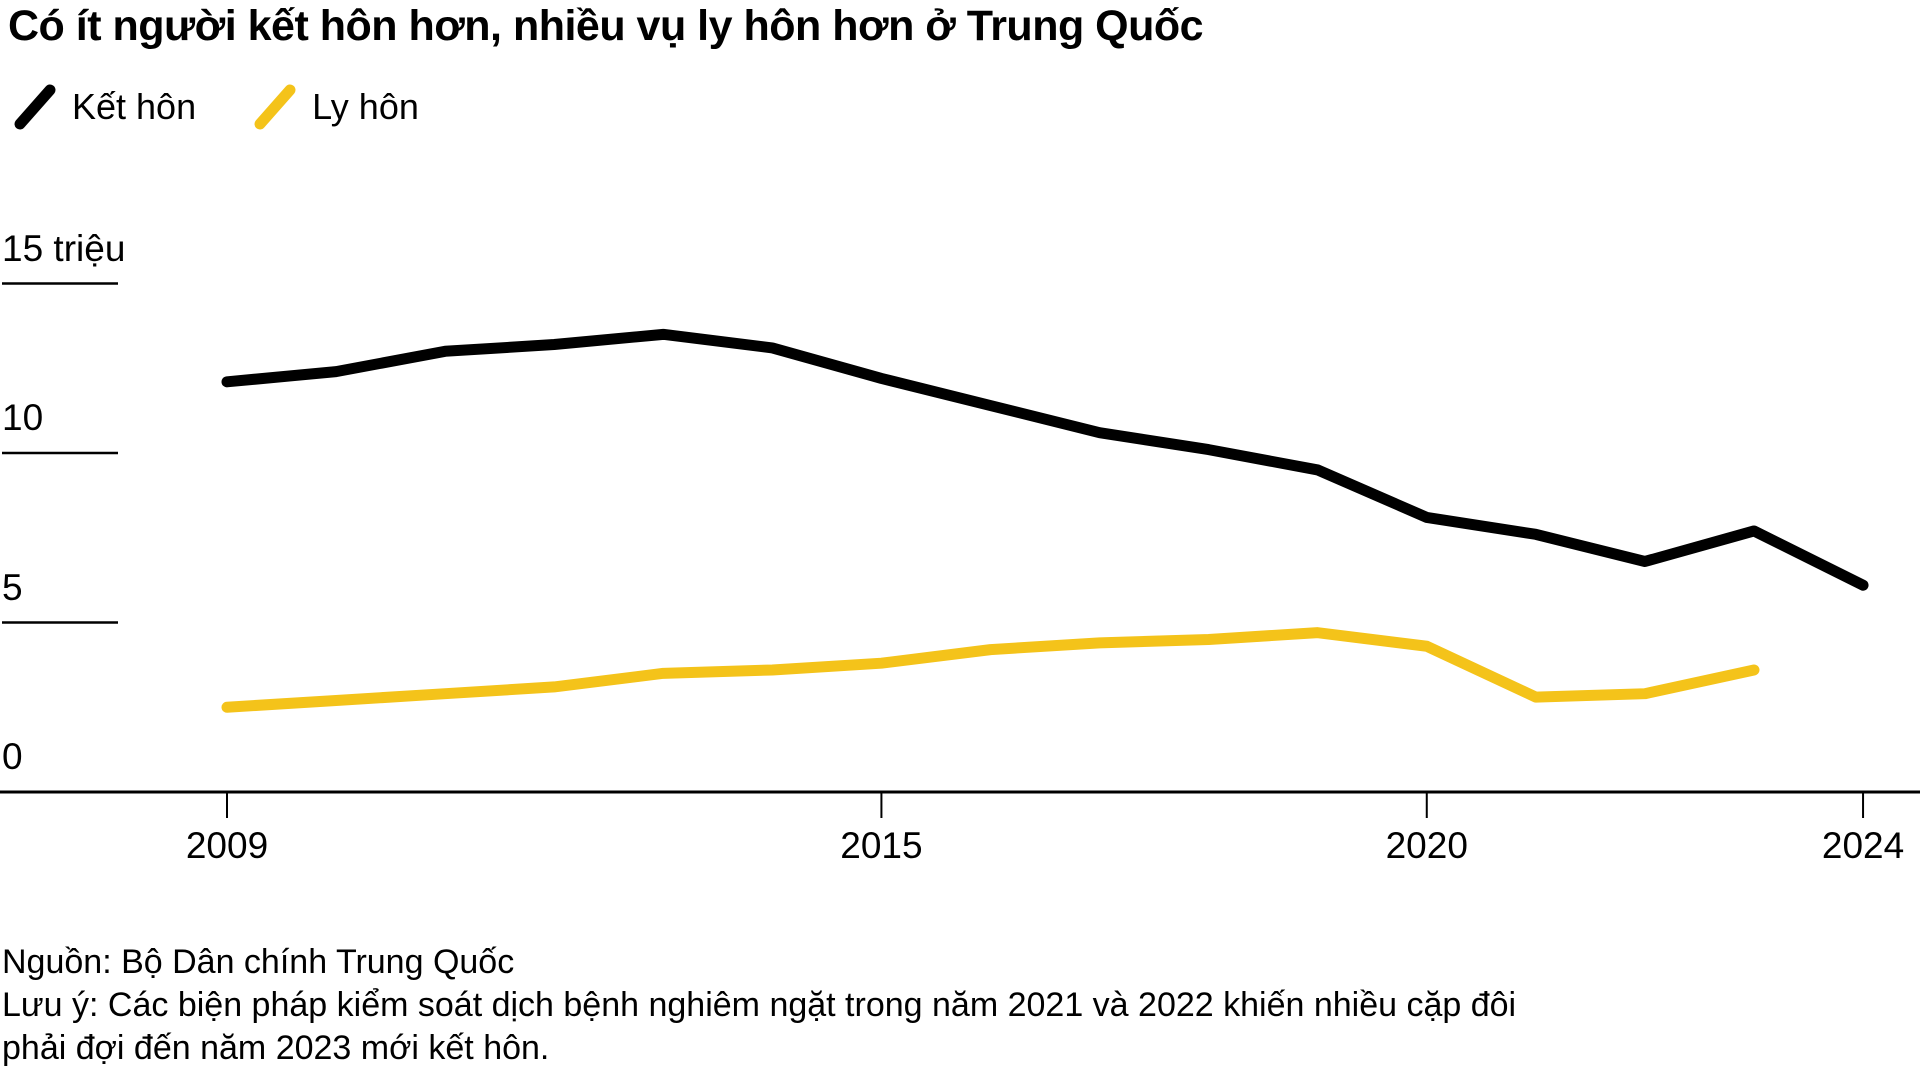 The width and height of the screenshot is (1920, 1078). Describe the element at coordinates (64, 248) in the screenshot. I see `y-axis-label-15: 15 triệu` at that location.